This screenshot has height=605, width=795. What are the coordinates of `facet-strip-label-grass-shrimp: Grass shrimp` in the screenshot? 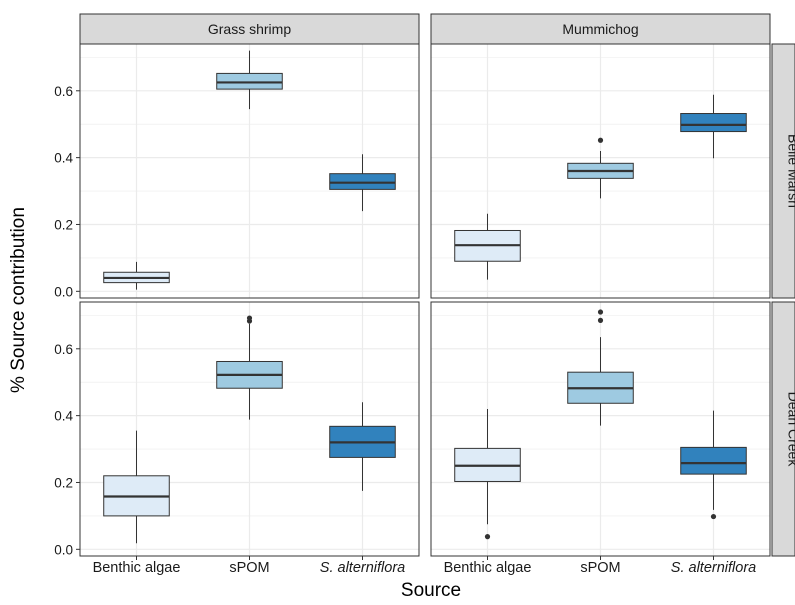 It's located at (249, 29).